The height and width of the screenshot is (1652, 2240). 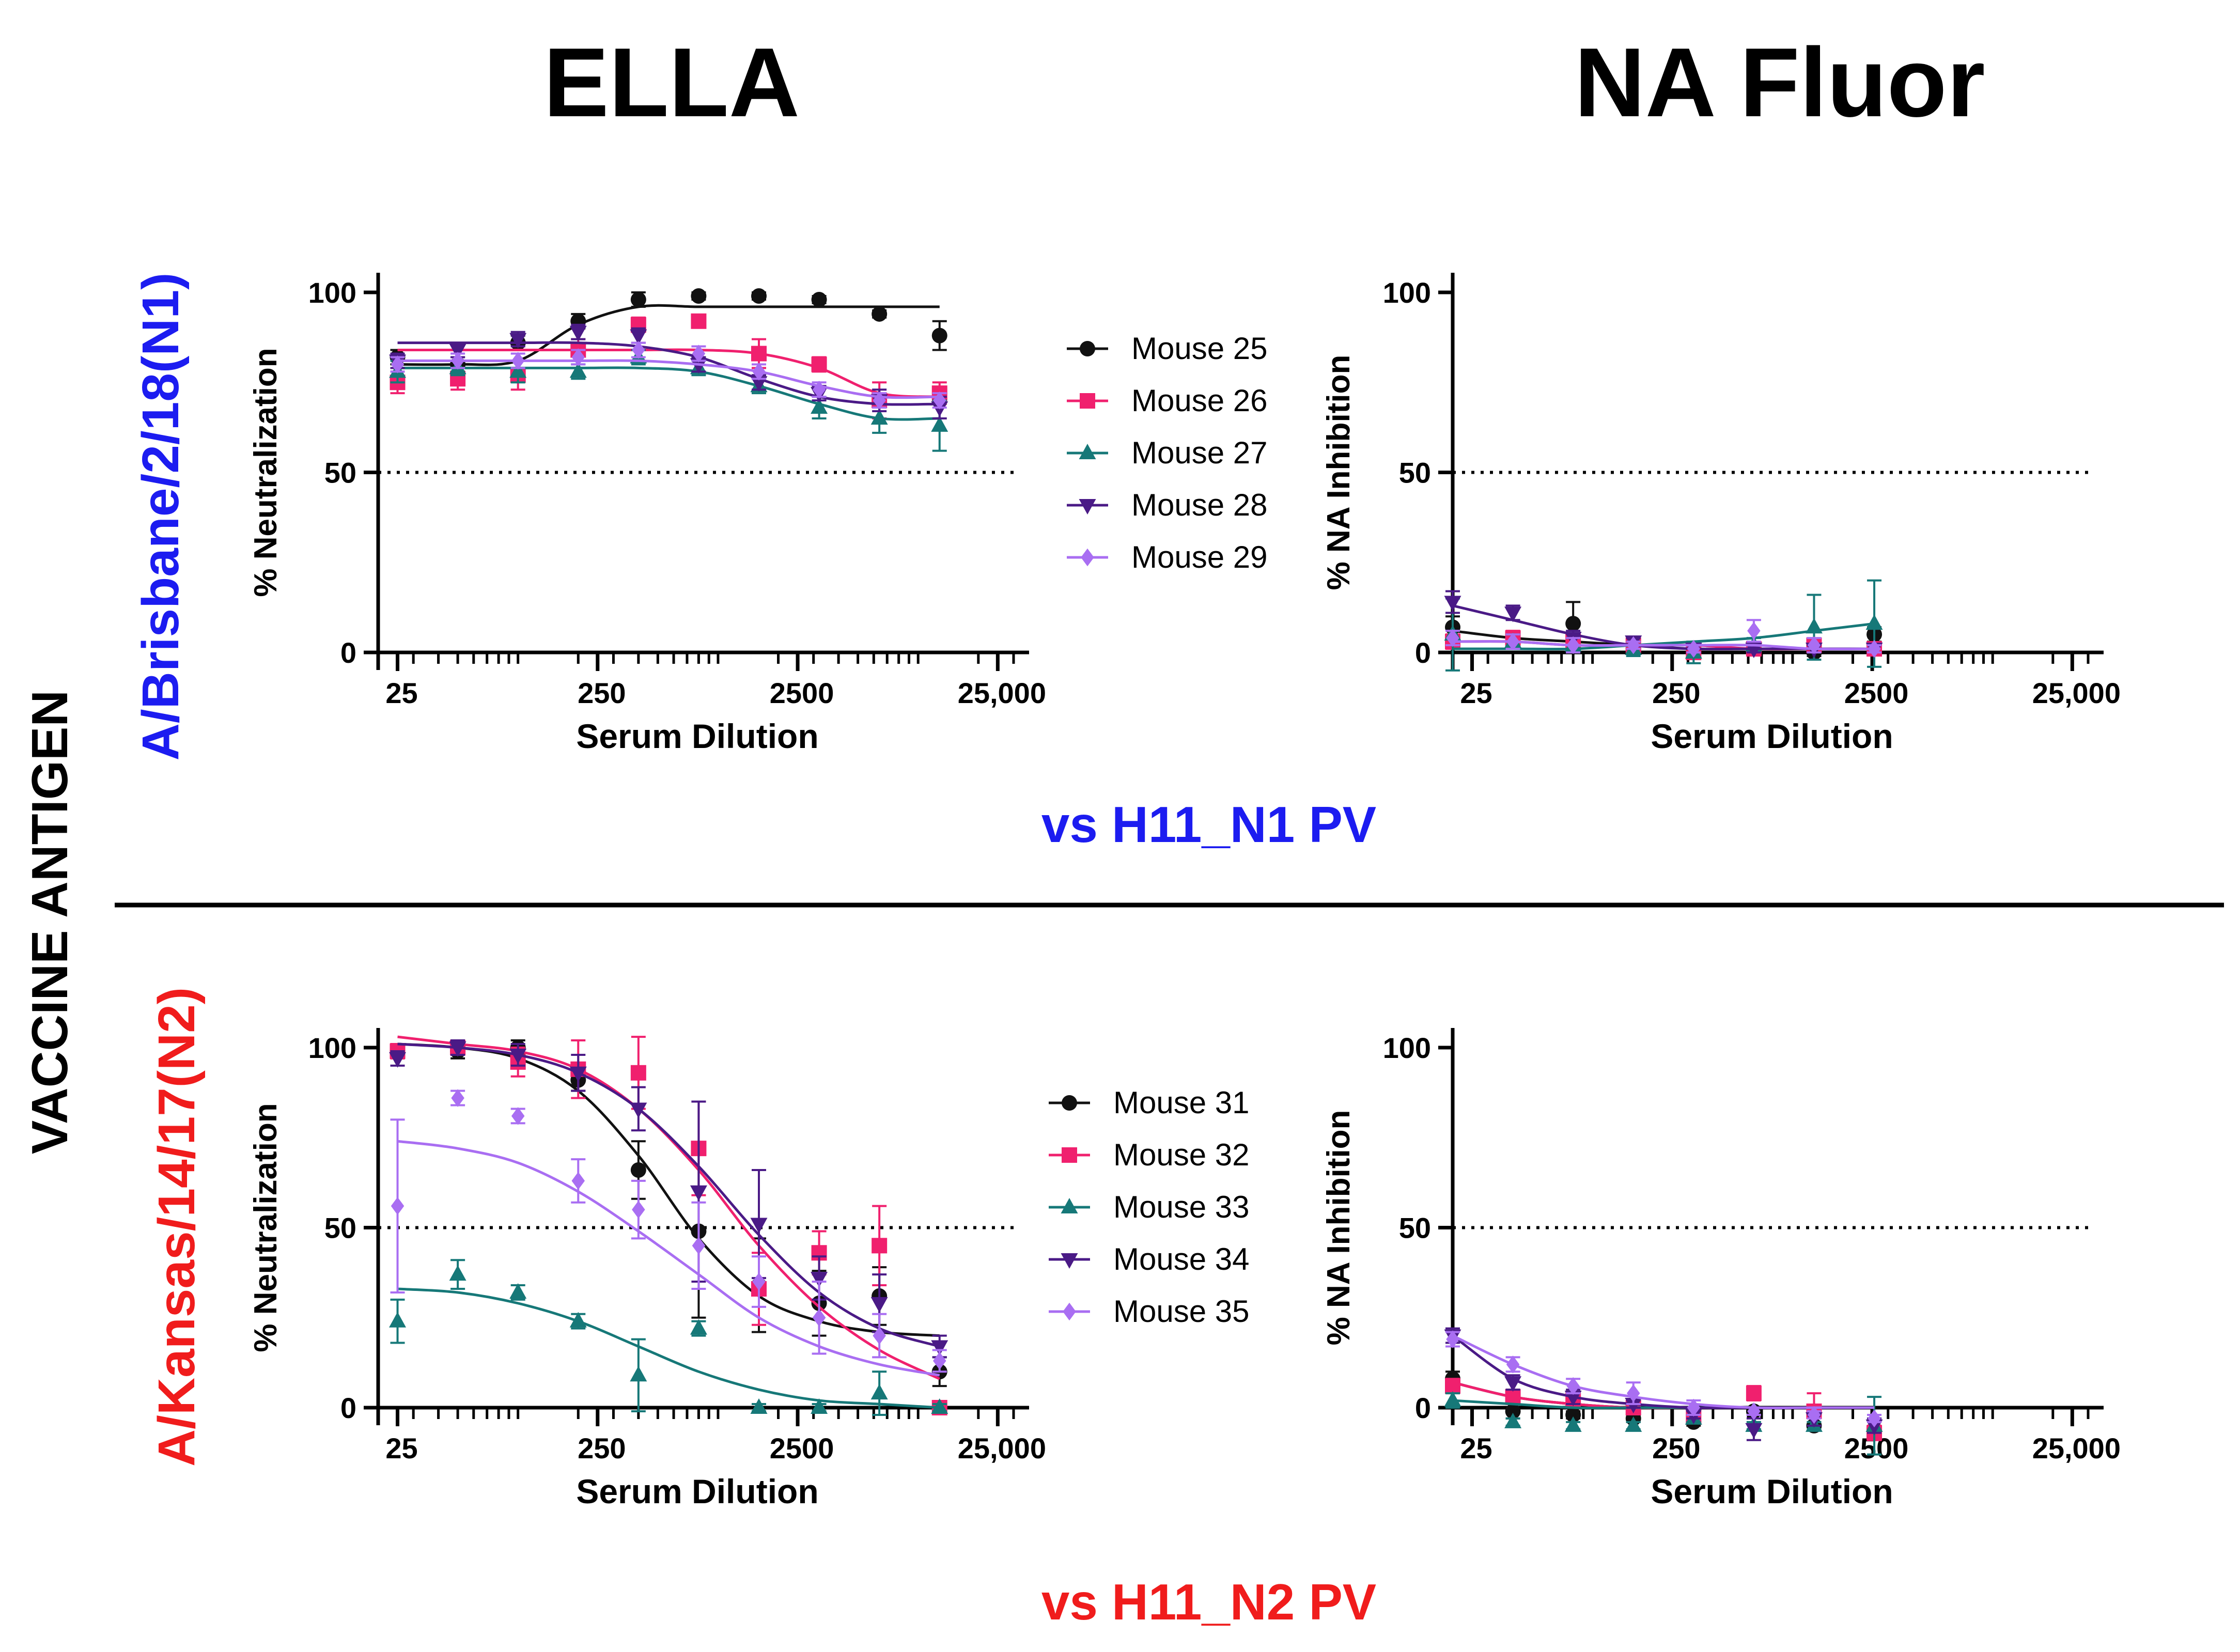 I want to click on legend-label: Mouse 35, so click(x=1182, y=1311).